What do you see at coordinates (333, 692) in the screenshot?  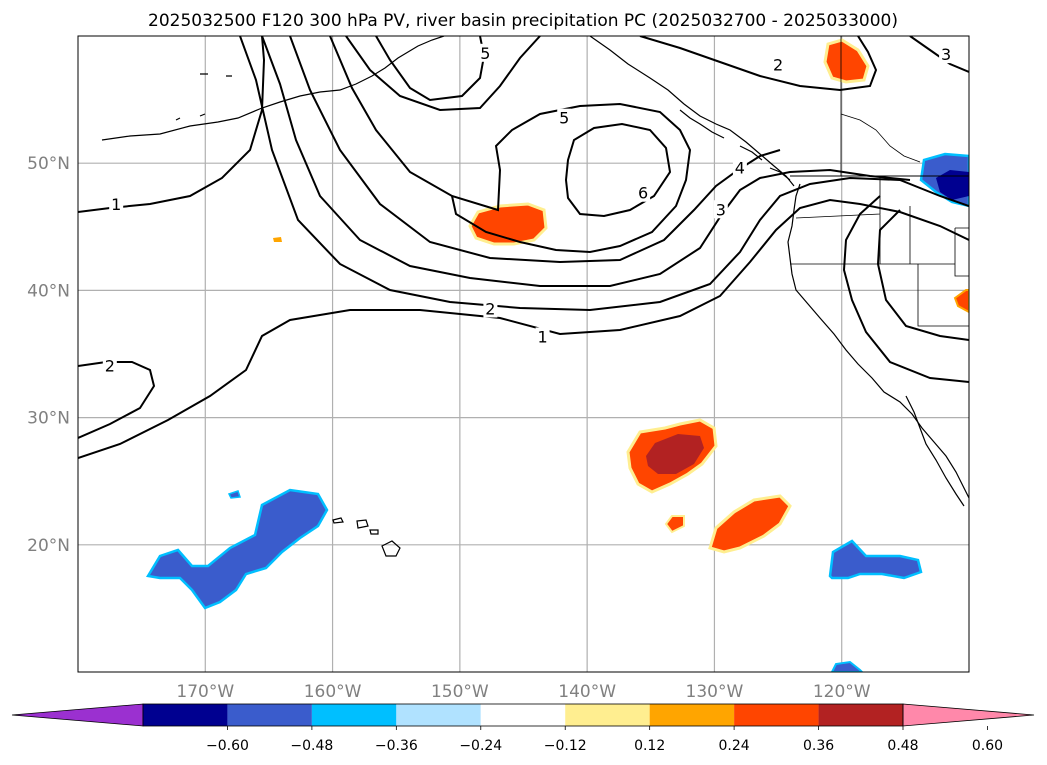 I see `lon-tick-label: 160°W` at bounding box center [333, 692].